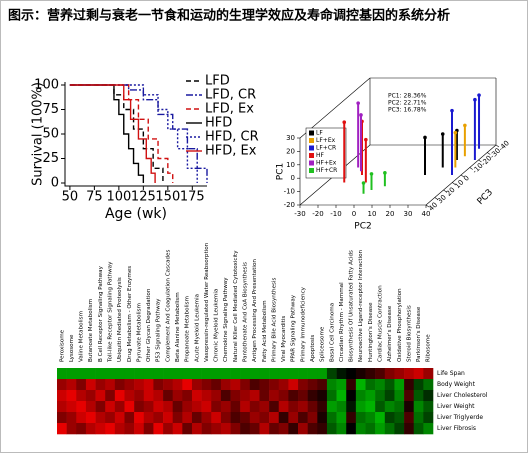 This screenshot has width=528, height=453. I want to click on row-label: Liver Fibrosis, so click(456, 428).